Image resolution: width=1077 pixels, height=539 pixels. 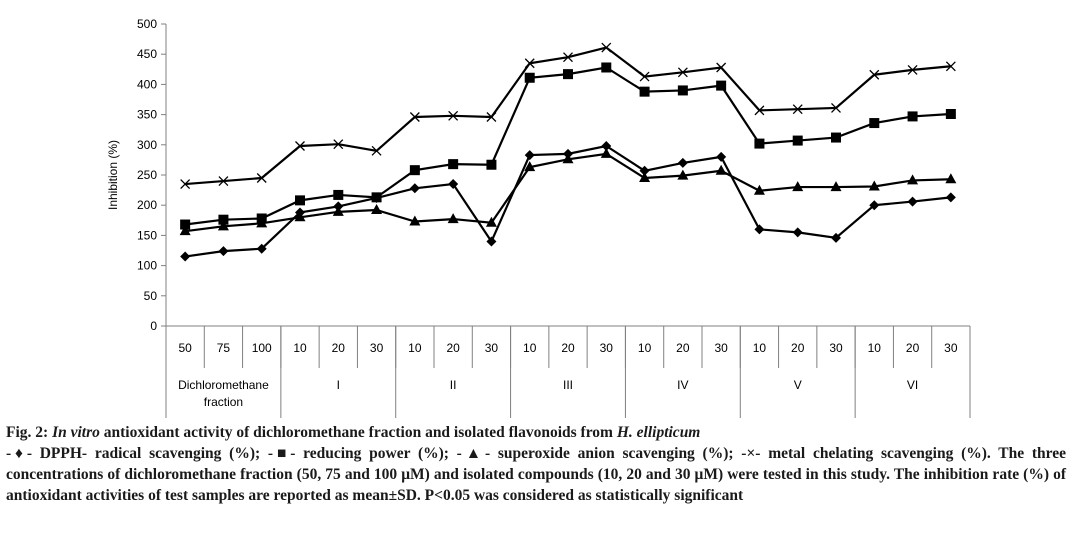 I want to click on x-tick-label: 100, so click(x=262, y=348).